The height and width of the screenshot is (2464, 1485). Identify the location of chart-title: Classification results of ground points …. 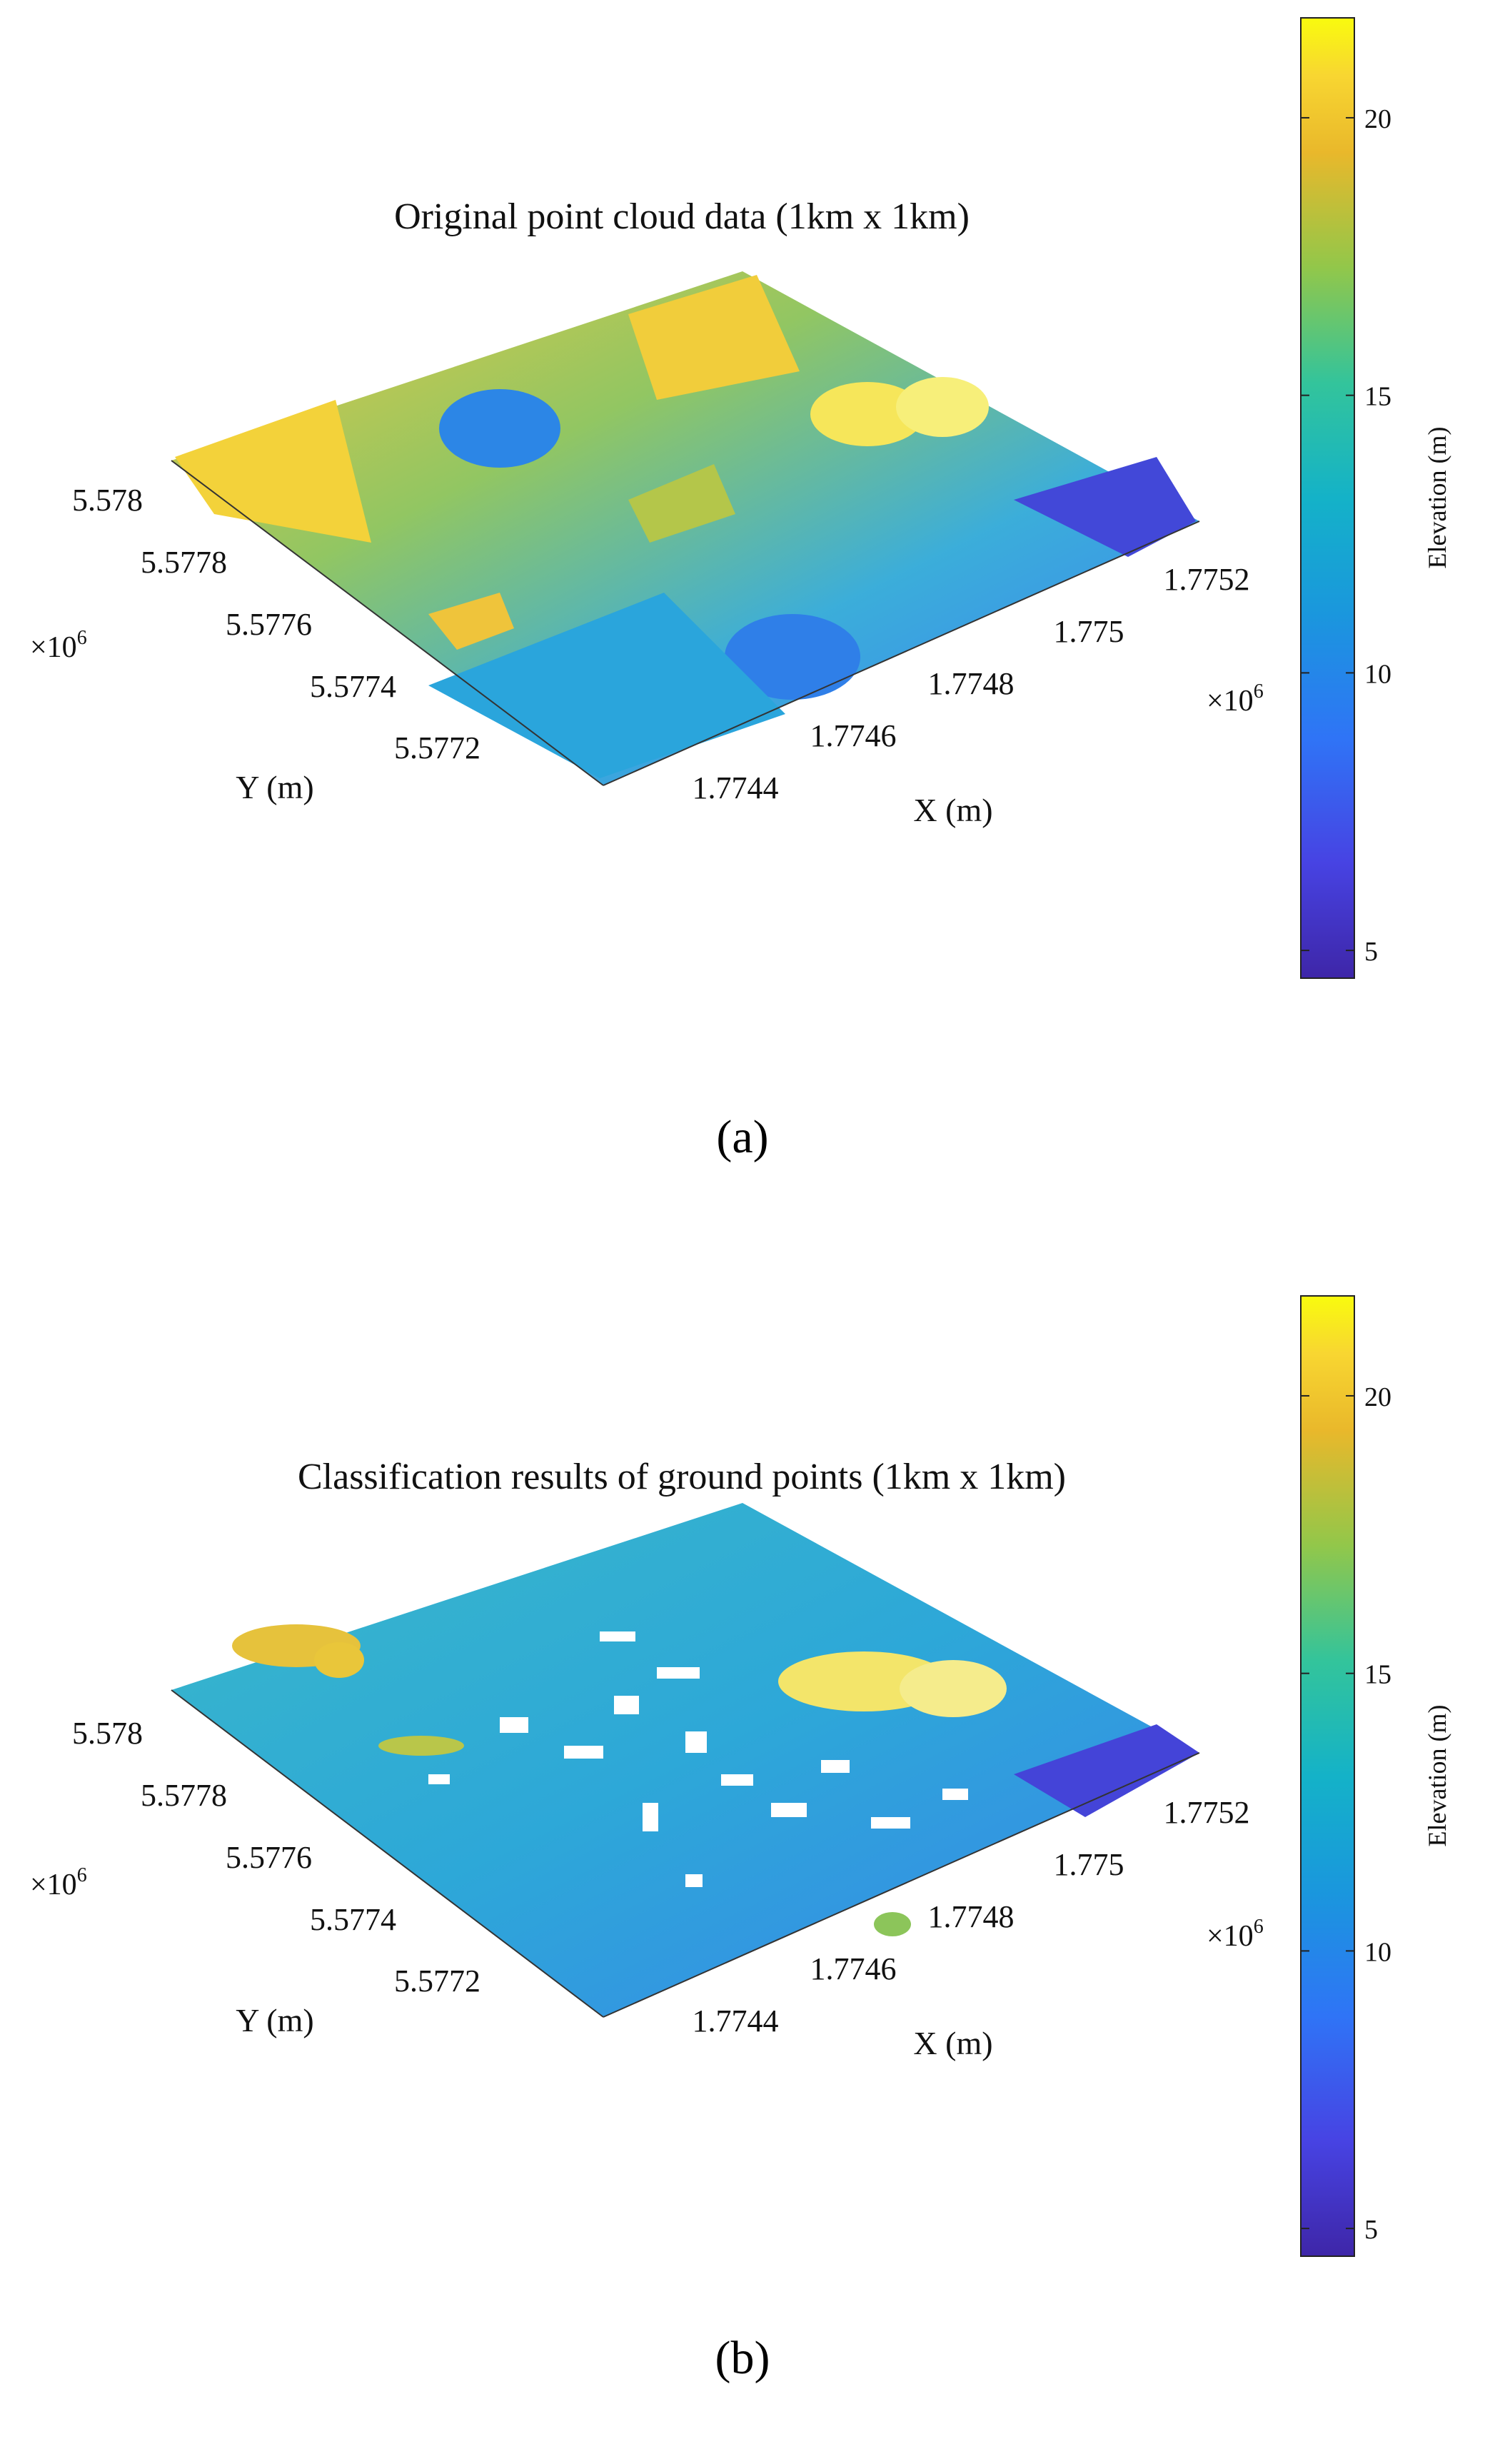
(682, 1477).